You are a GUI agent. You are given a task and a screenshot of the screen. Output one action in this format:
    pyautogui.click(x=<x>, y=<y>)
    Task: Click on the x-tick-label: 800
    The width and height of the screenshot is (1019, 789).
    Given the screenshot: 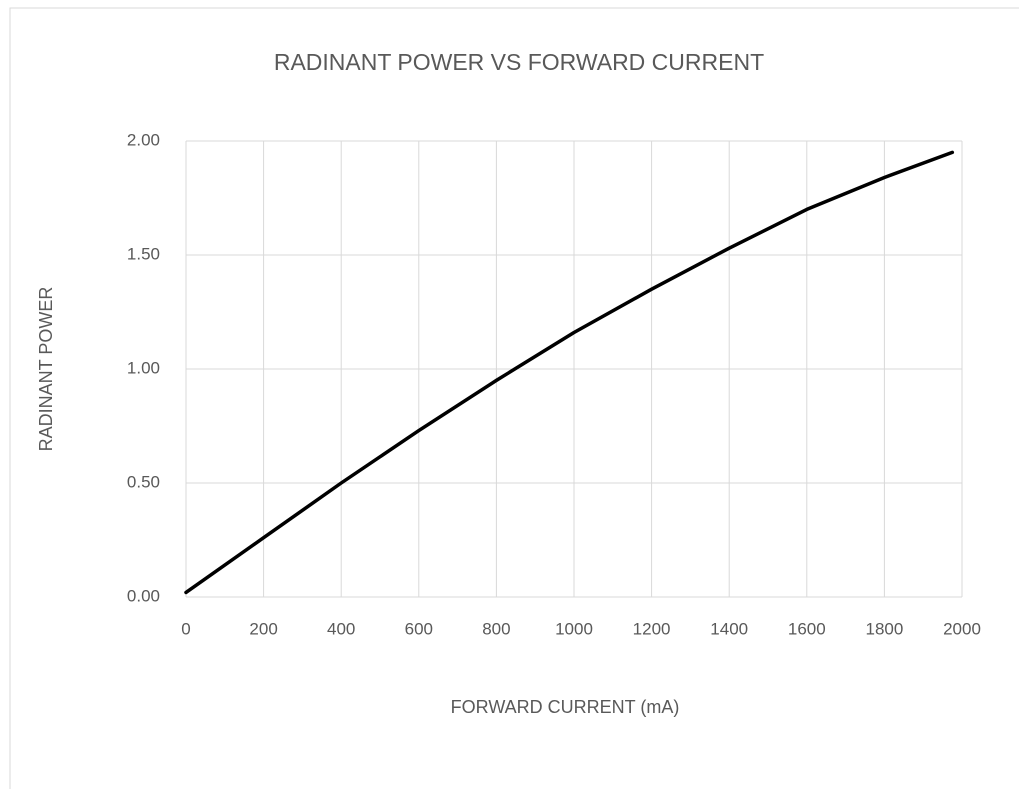 What is the action you would take?
    pyautogui.click(x=496, y=628)
    